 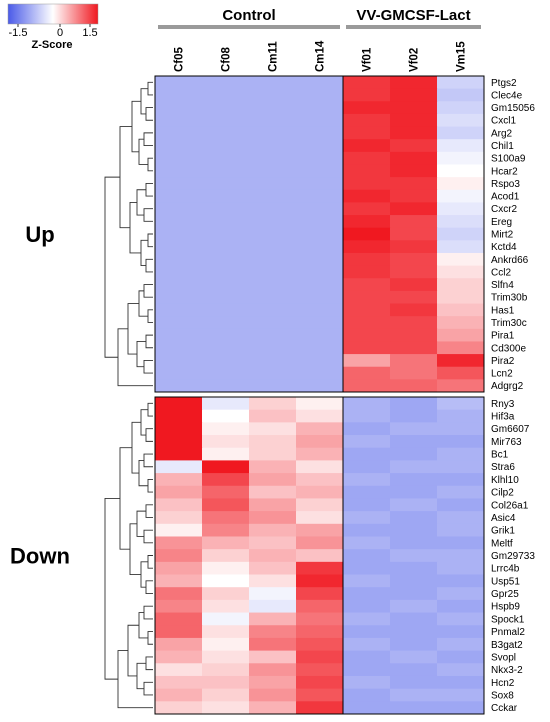 What do you see at coordinates (503, 657) in the screenshot?
I see `row-label: Svopl` at bounding box center [503, 657].